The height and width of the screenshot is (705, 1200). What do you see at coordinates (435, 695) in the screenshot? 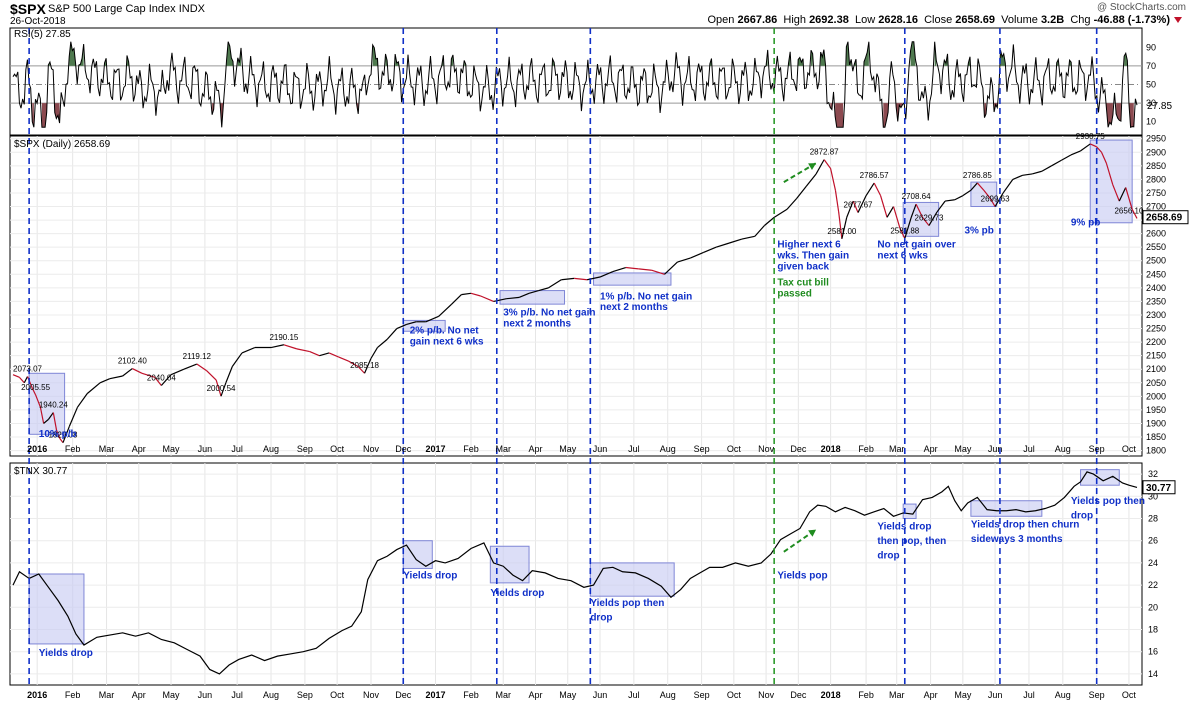
I see `yield-x-tick-label: 2017` at bounding box center [435, 695].